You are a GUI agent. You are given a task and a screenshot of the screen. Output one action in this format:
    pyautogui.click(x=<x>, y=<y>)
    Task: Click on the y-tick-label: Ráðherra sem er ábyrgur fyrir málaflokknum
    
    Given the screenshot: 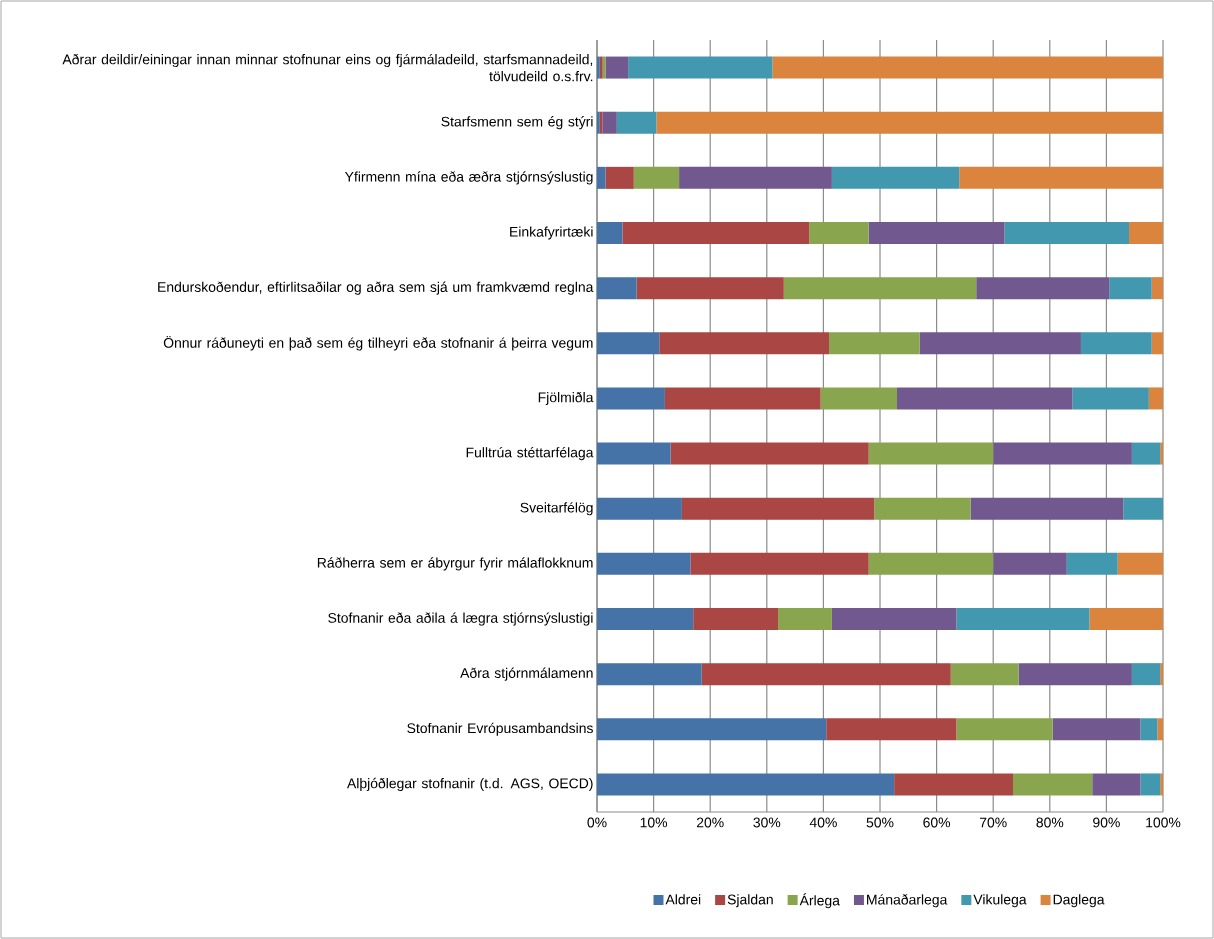 What is the action you would take?
    pyautogui.click(x=455, y=564)
    